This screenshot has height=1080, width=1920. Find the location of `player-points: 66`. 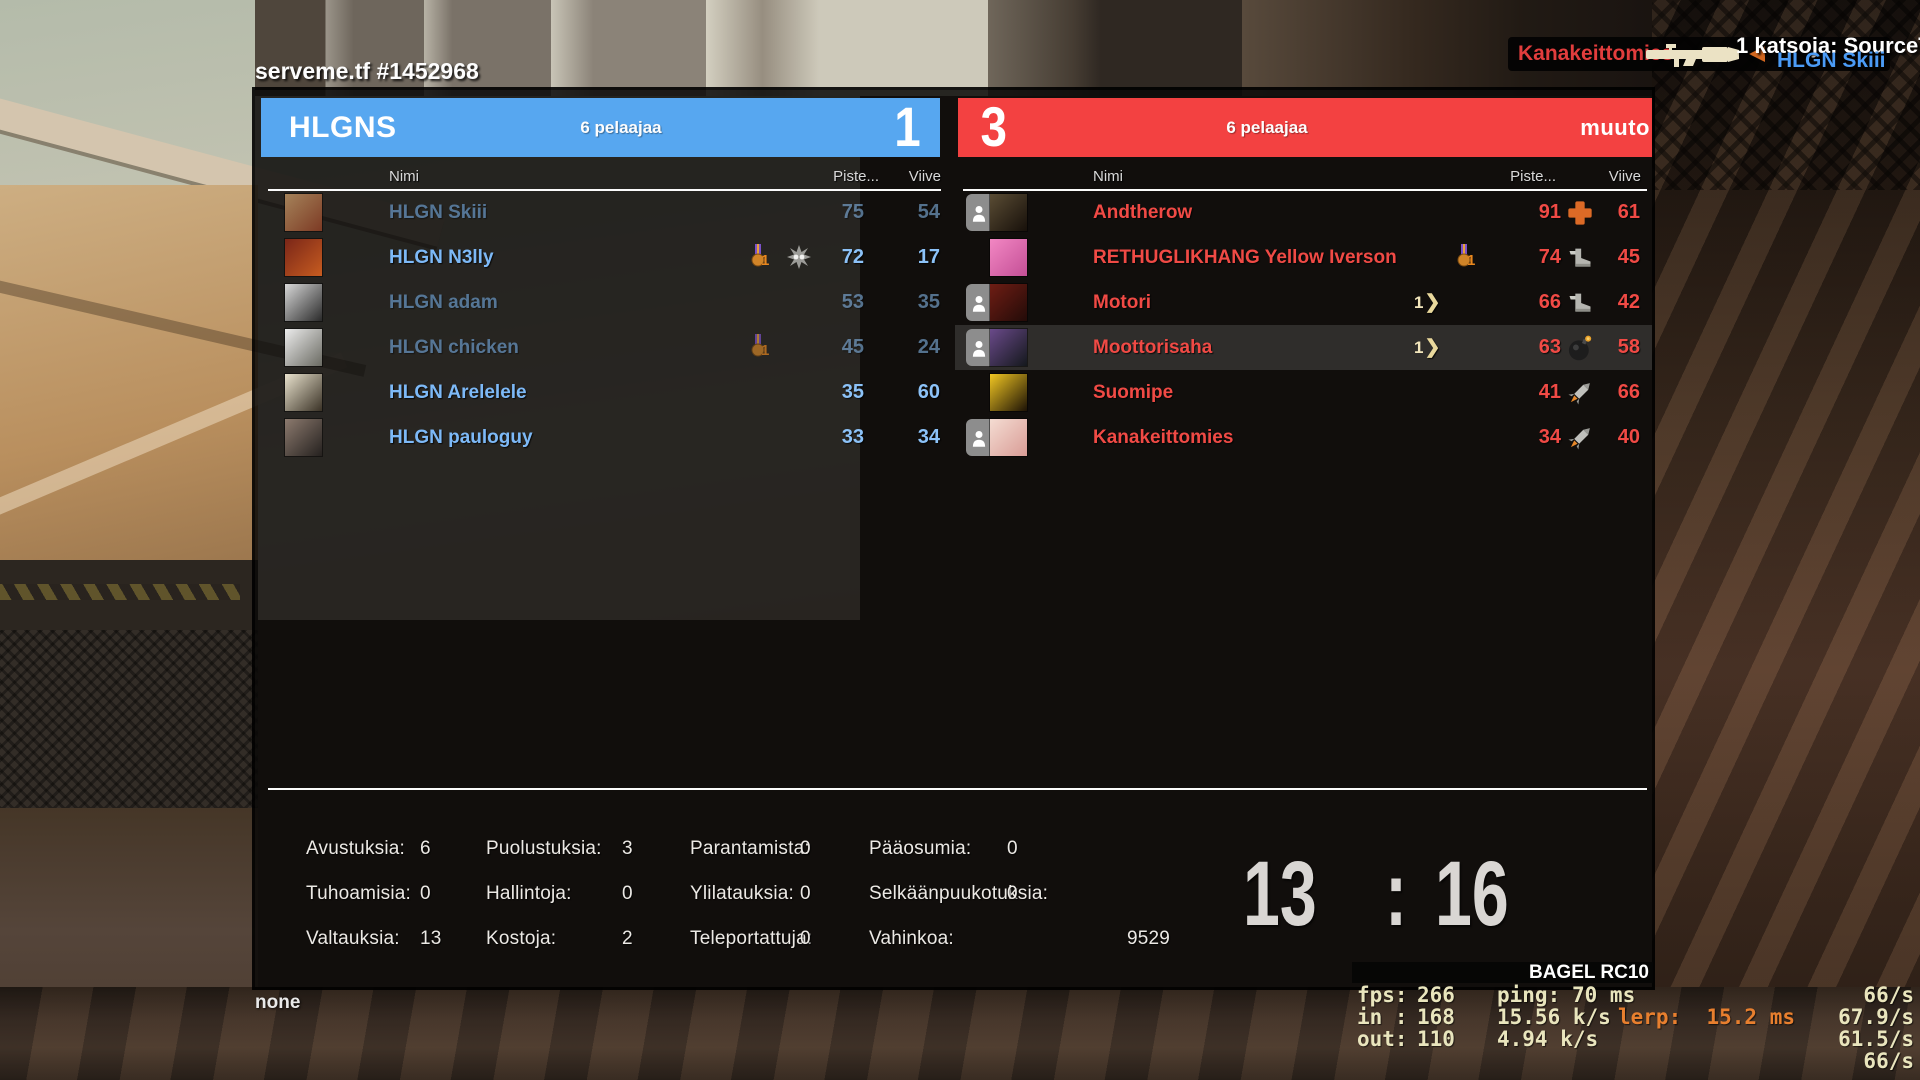

player-points: 66 is located at coordinates (1549, 302).